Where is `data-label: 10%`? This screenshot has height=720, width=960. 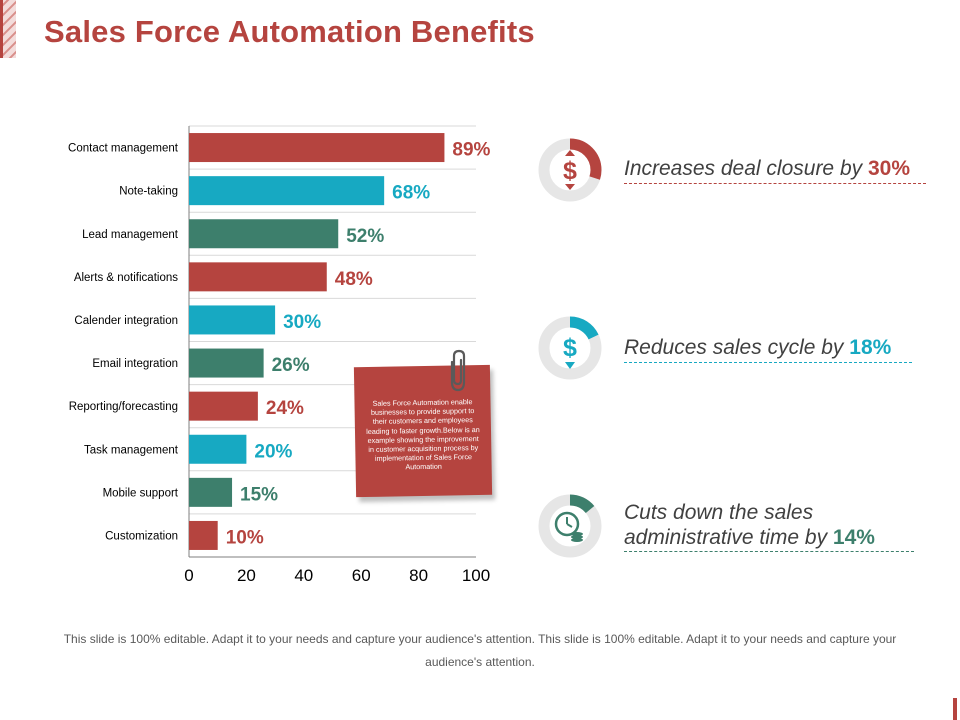 data-label: 10% is located at coordinates (245, 537).